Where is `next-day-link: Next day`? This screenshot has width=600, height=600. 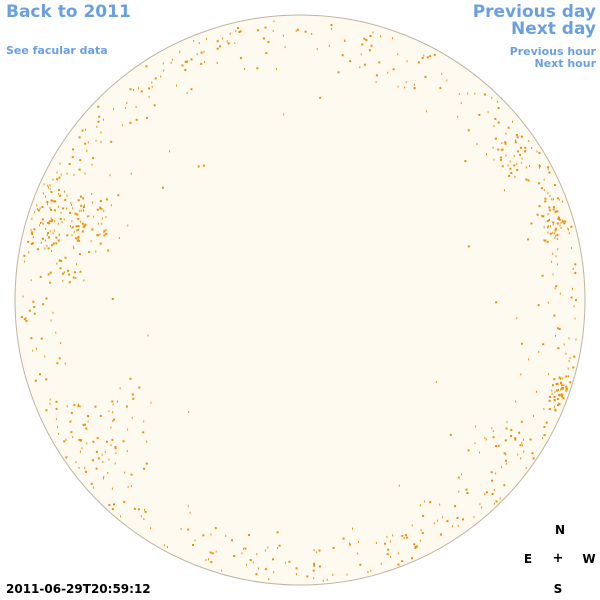
next-day-link: Next day is located at coordinates (553, 29).